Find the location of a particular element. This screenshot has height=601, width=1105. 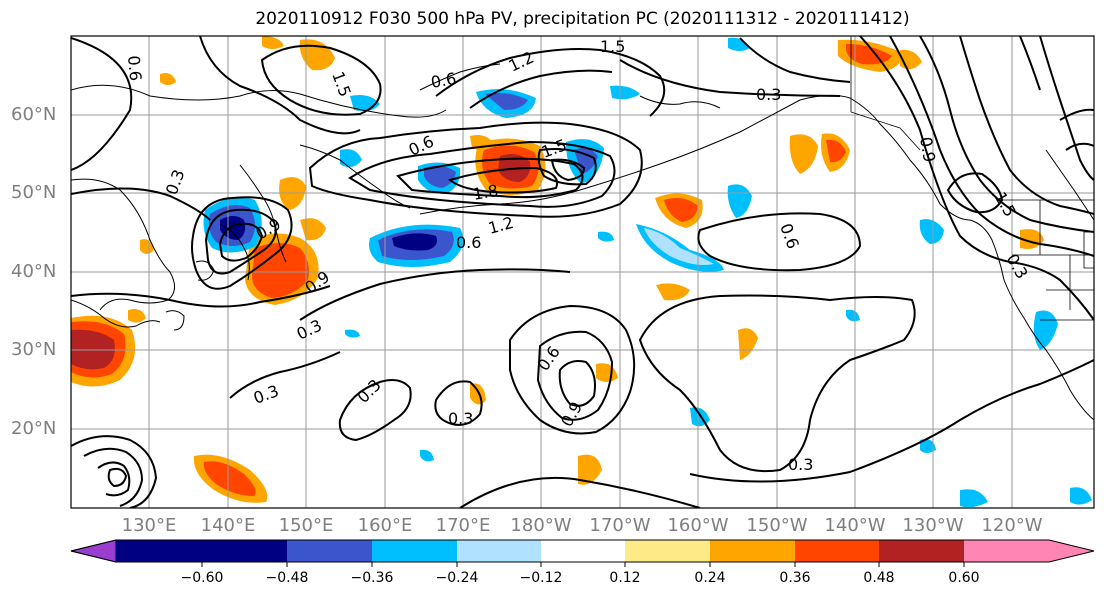

lon-label: 170°E is located at coordinates (463, 525).